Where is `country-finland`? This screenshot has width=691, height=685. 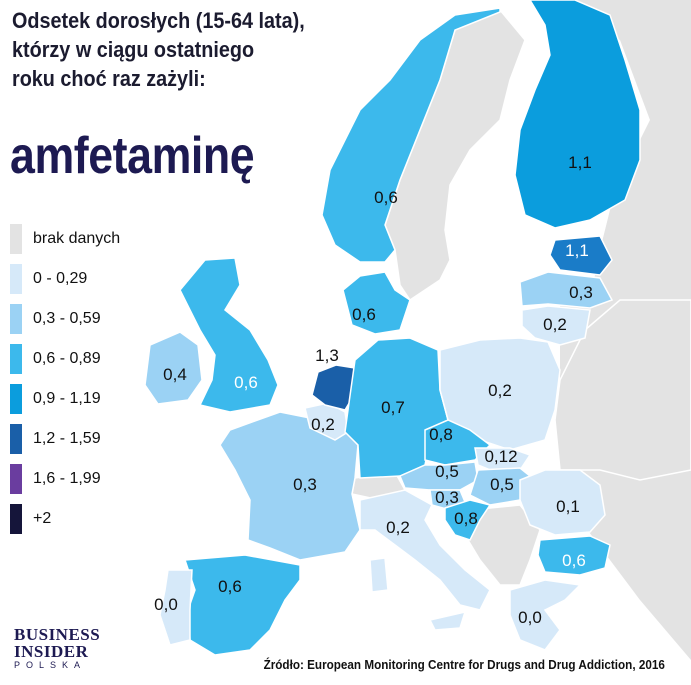
country-finland is located at coordinates (577, 114).